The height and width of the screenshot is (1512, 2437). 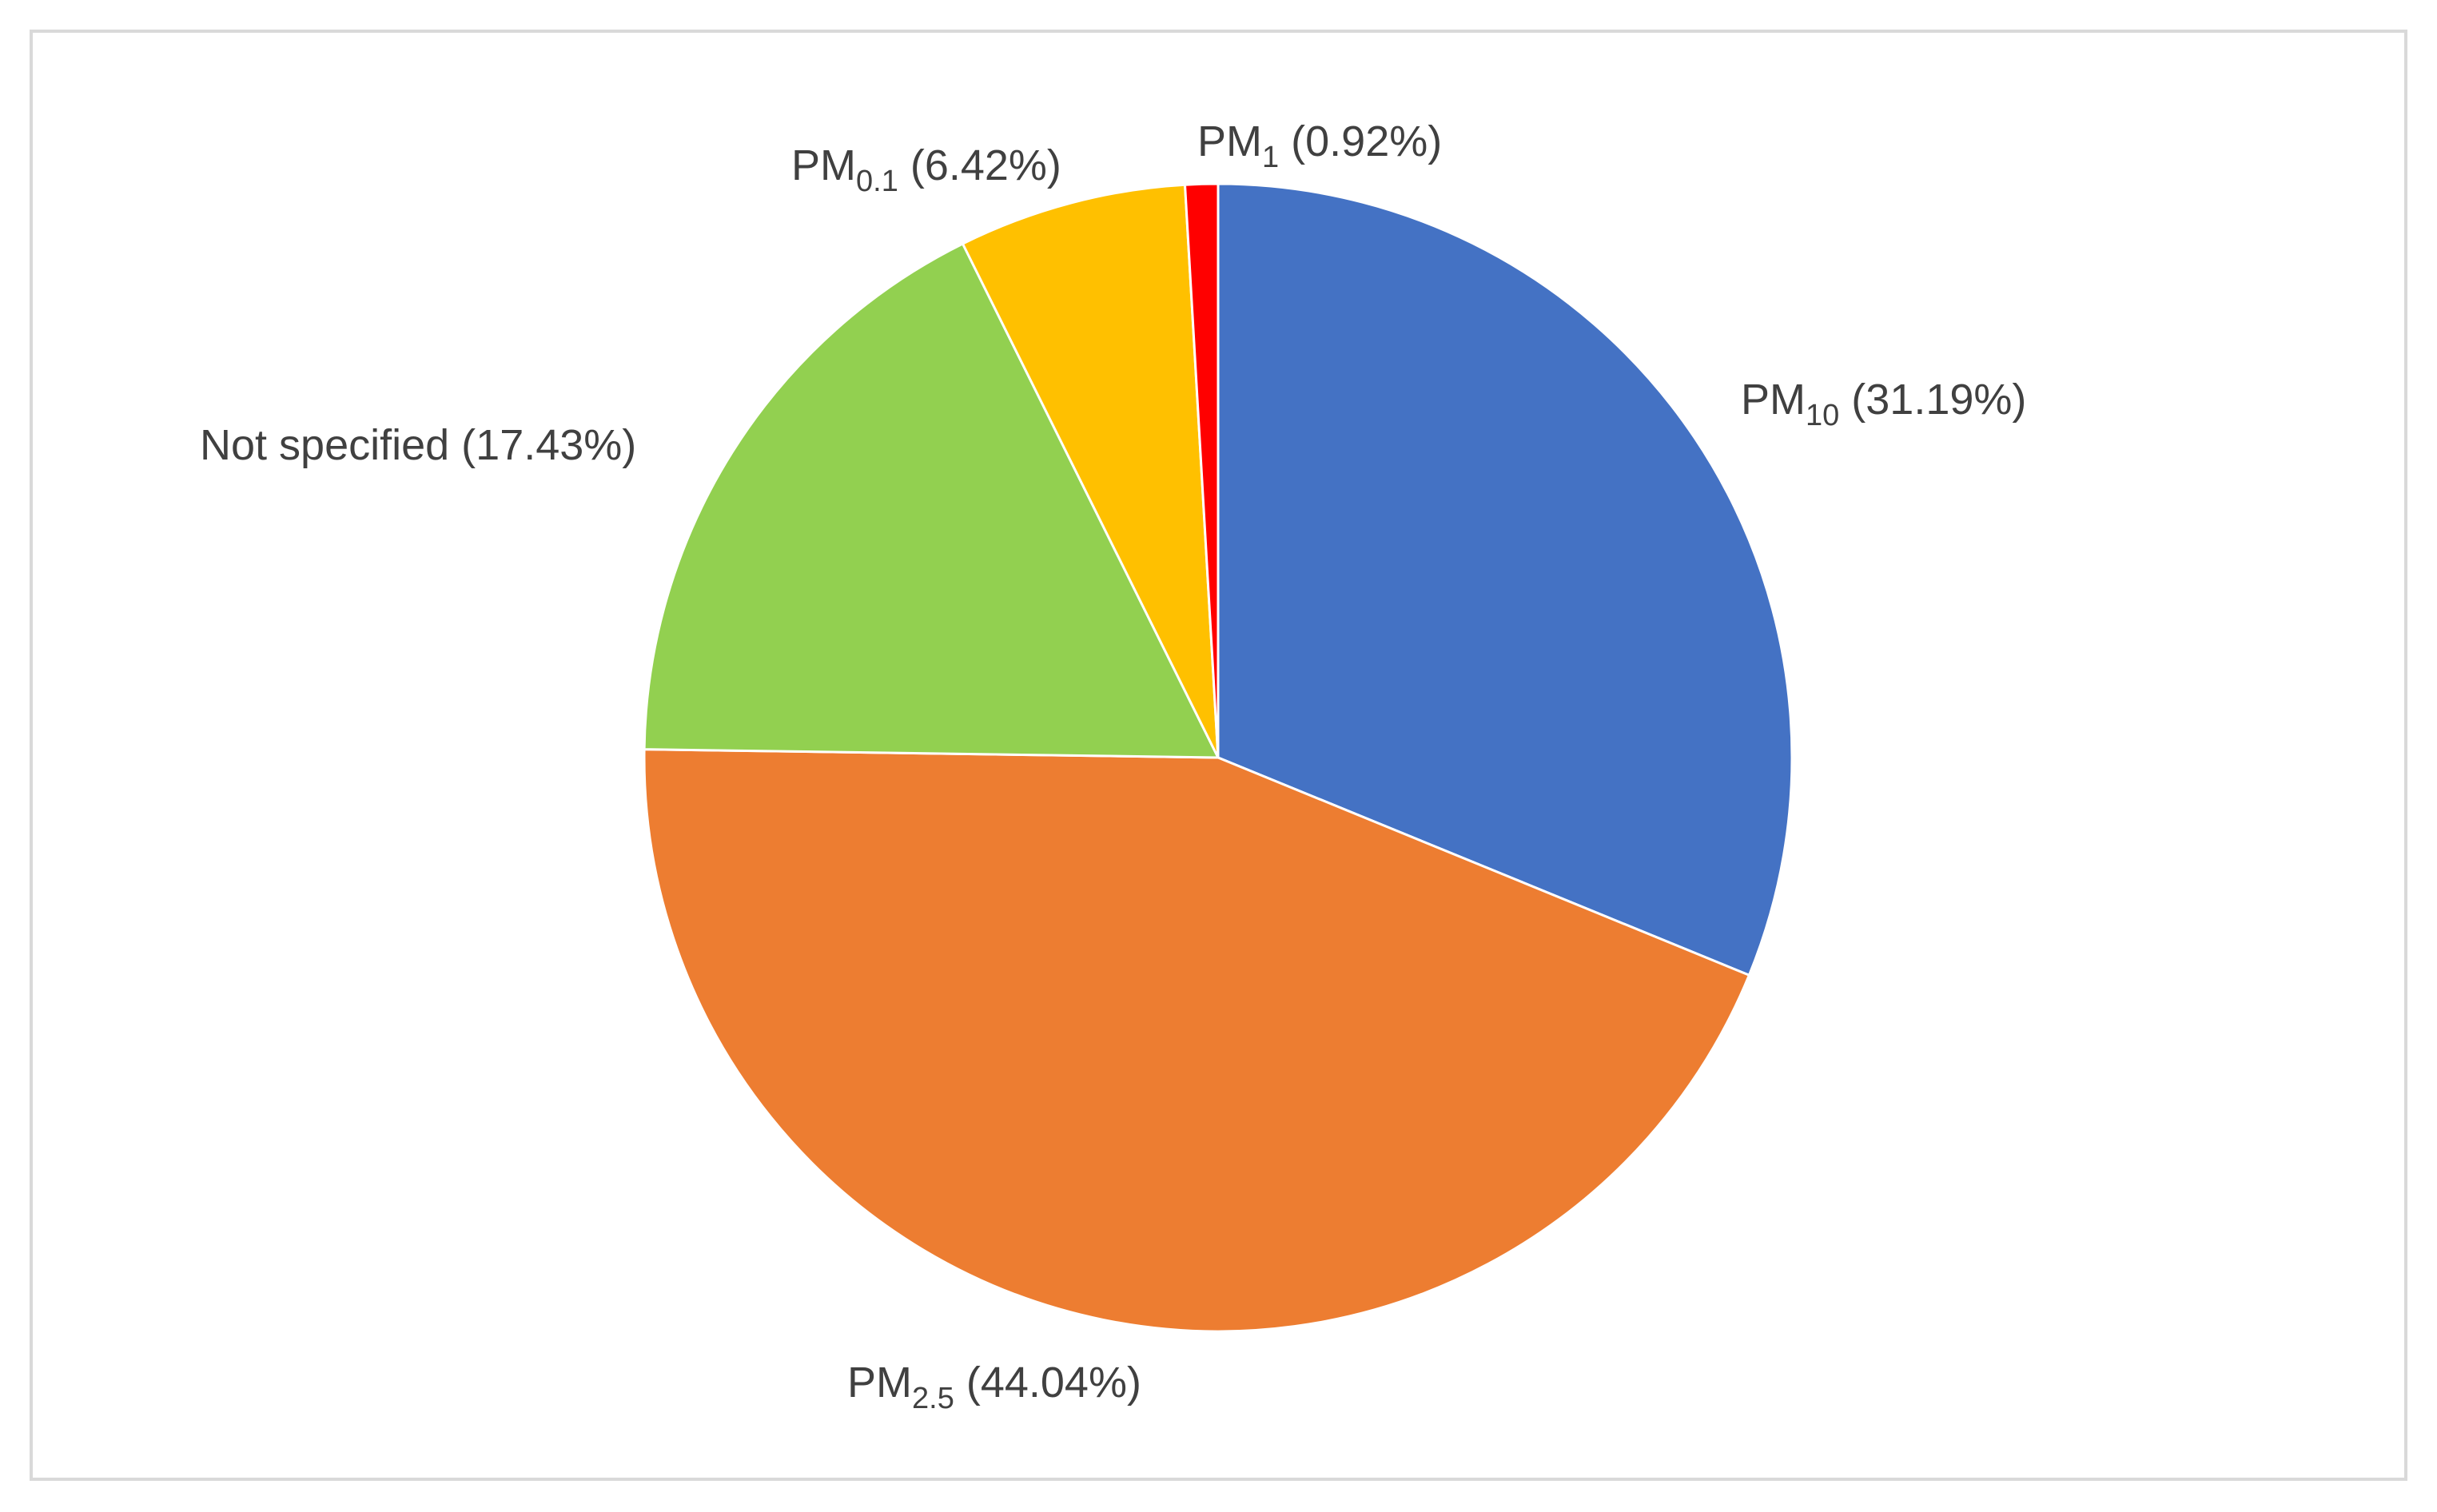 I want to click on pie-slice-not-specified, so click(x=932, y=500).